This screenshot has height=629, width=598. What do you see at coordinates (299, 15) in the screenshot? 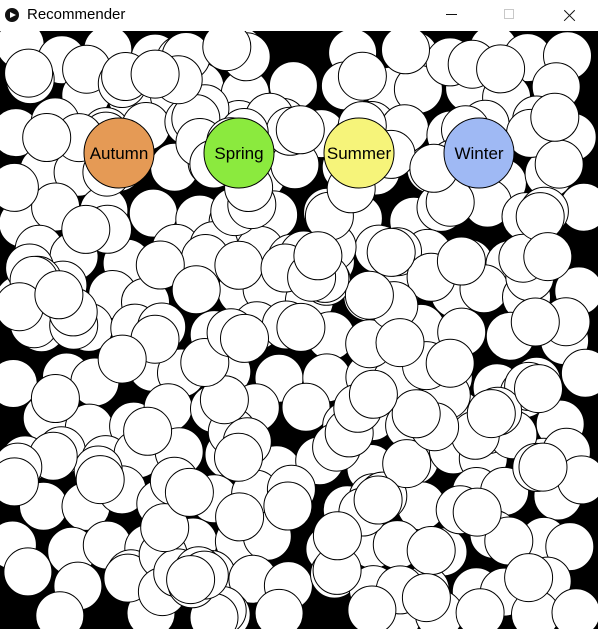
I see `title-bar: Recommender` at bounding box center [299, 15].